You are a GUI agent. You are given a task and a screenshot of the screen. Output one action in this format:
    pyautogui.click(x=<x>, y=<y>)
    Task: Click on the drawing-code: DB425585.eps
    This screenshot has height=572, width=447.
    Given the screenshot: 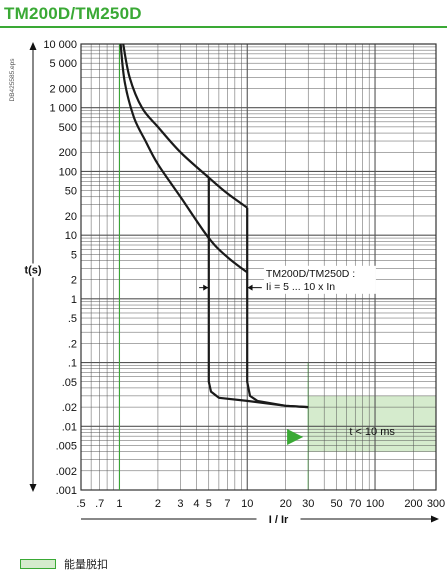 What is the action you would take?
    pyautogui.click(x=12, y=80)
    